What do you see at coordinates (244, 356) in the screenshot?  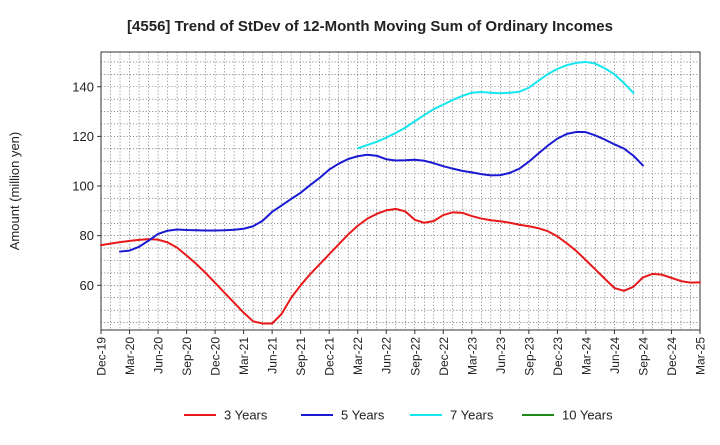 I see `x-tick-label: Mar-21` at bounding box center [244, 356].